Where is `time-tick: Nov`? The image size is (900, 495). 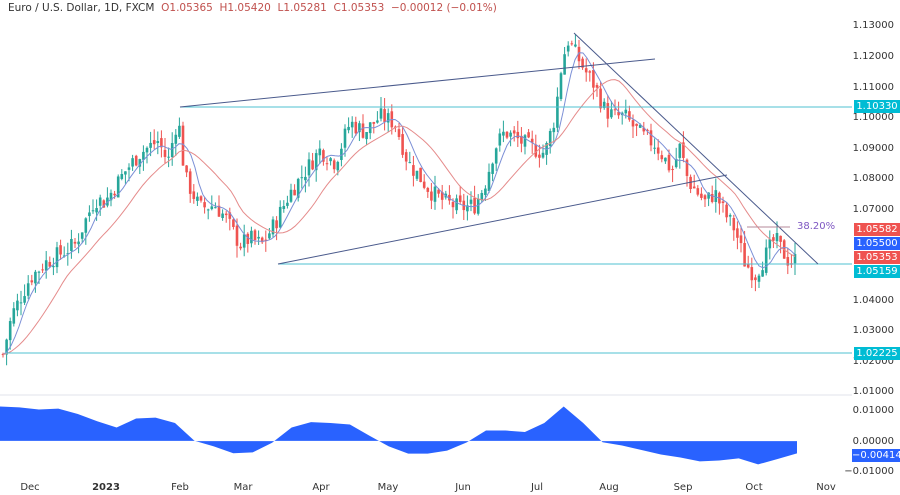
time-tick: Nov is located at coordinates (826, 487).